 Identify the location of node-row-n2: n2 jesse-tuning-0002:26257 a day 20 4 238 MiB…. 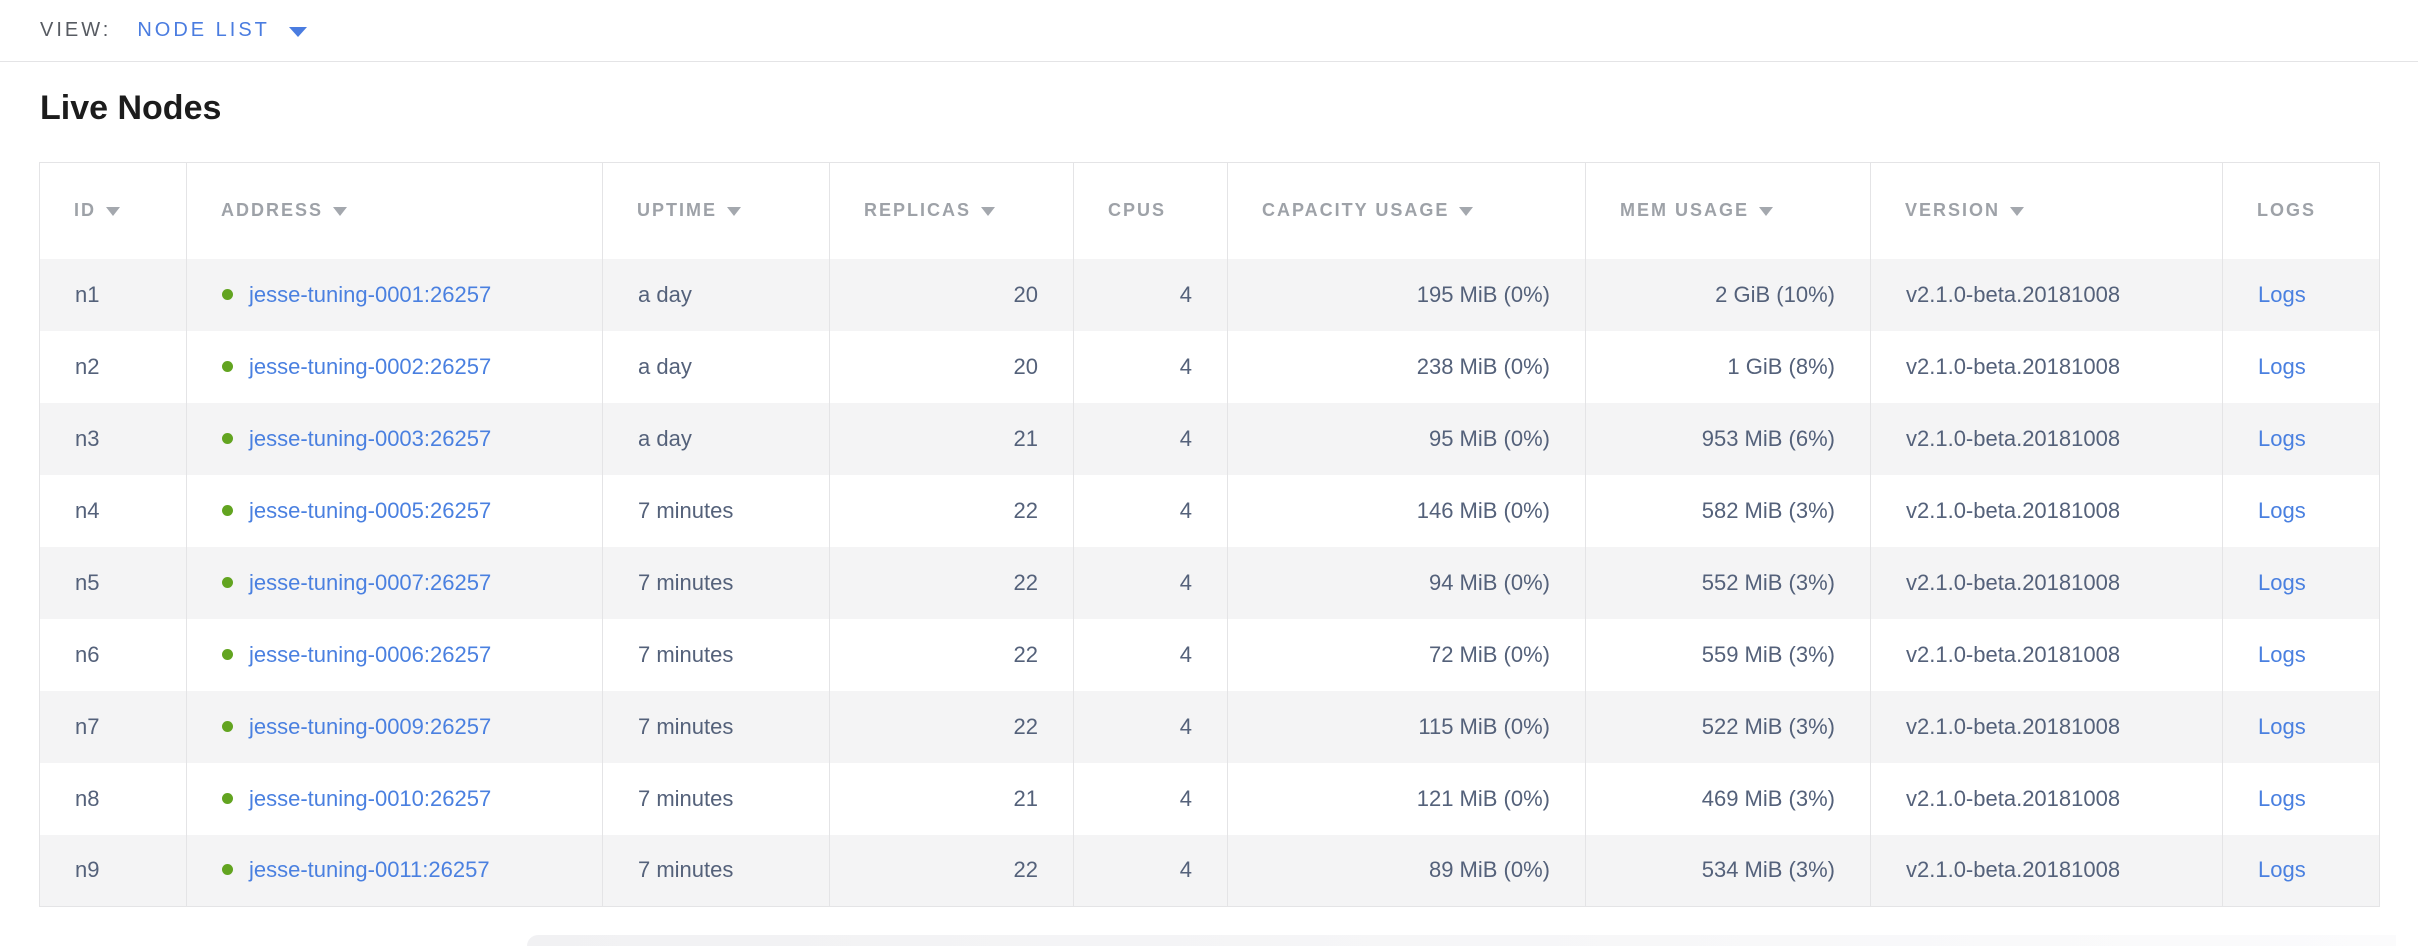
(1209, 366).